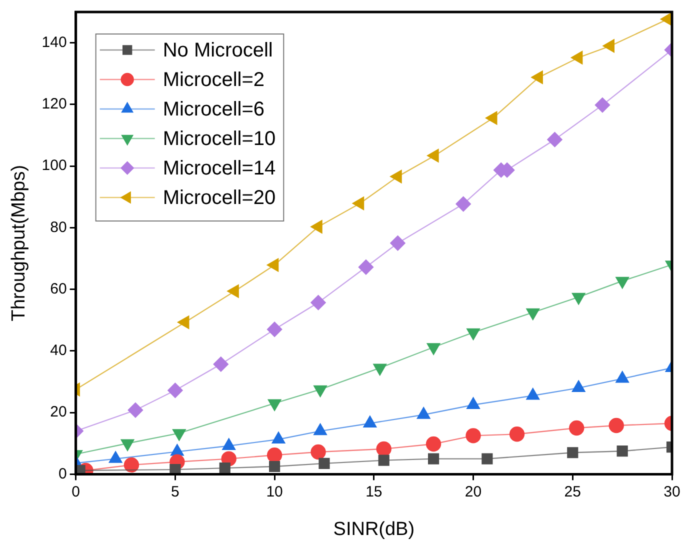 The width and height of the screenshot is (684, 553). Describe the element at coordinates (672, 491) in the screenshot. I see `x-tick-label: 30` at that location.